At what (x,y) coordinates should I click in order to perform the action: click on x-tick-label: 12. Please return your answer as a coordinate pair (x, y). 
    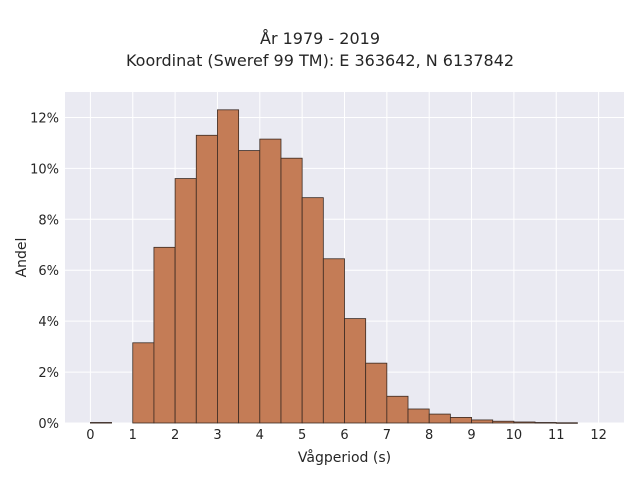
    Looking at the image, I should click on (598, 435).